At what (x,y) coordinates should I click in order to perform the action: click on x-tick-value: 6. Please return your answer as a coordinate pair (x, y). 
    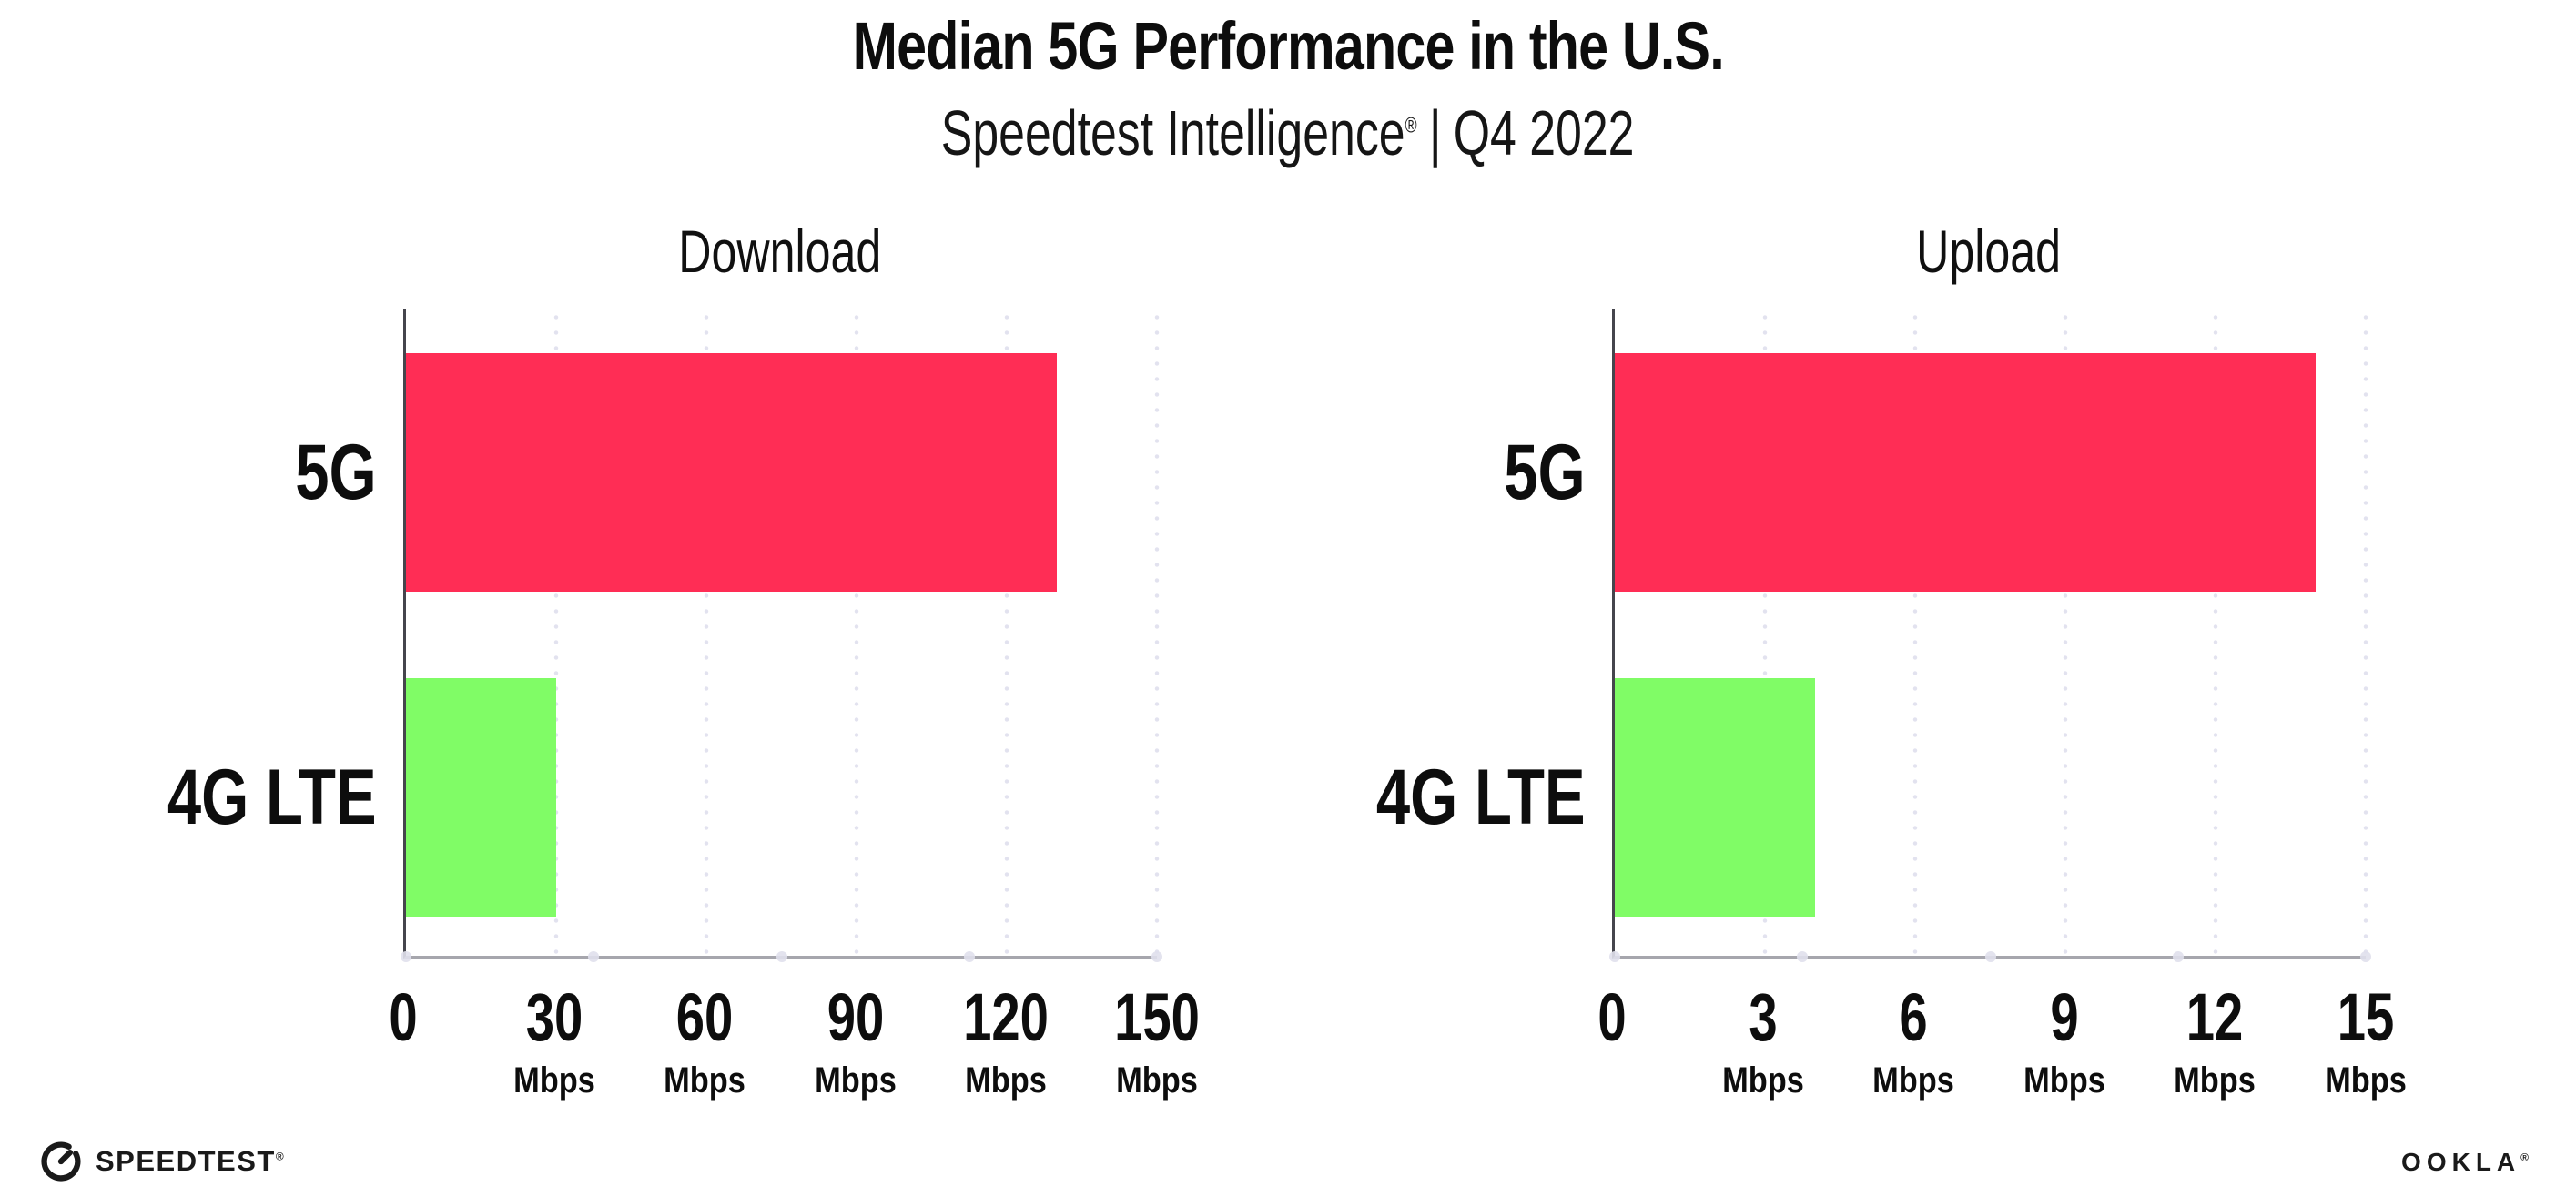
    Looking at the image, I should click on (1913, 1017).